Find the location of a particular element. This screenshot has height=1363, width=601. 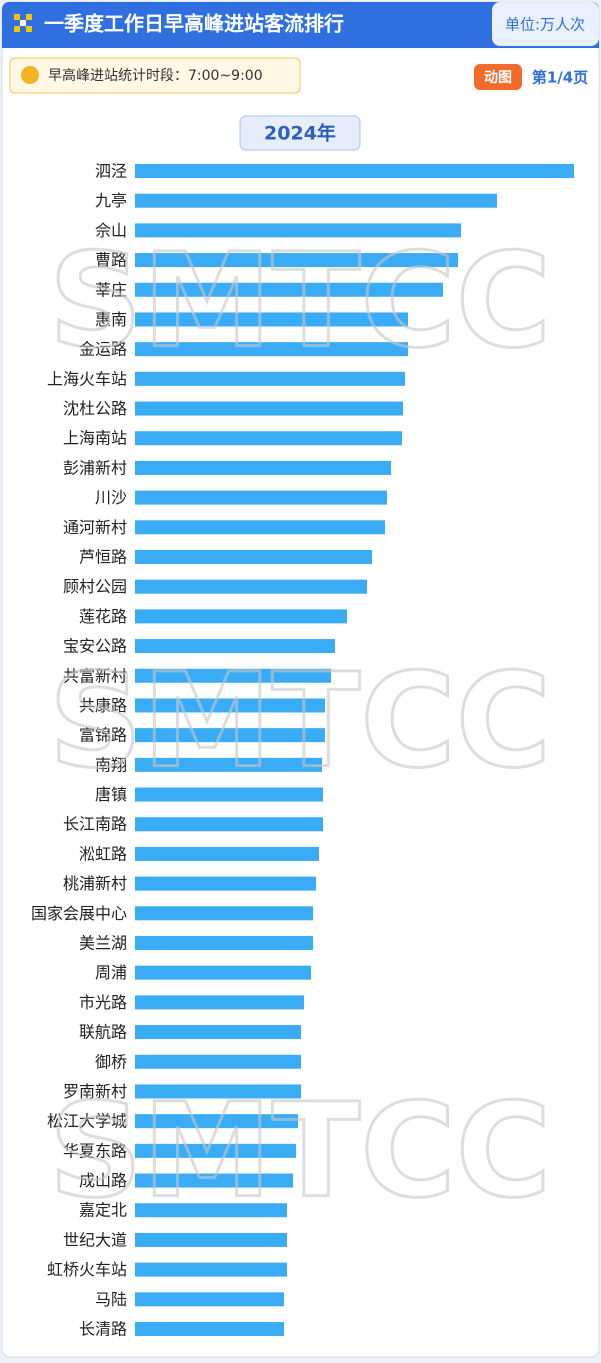

badge-bg is located at coordinates (498, 77).